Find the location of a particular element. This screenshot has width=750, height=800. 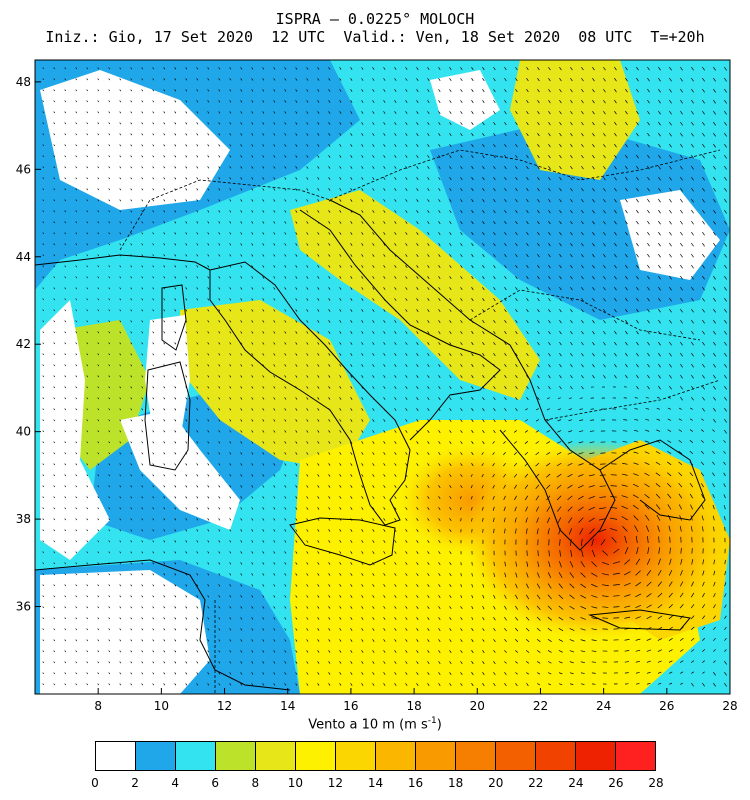

colorbar-cell is located at coordinates (316, 756).